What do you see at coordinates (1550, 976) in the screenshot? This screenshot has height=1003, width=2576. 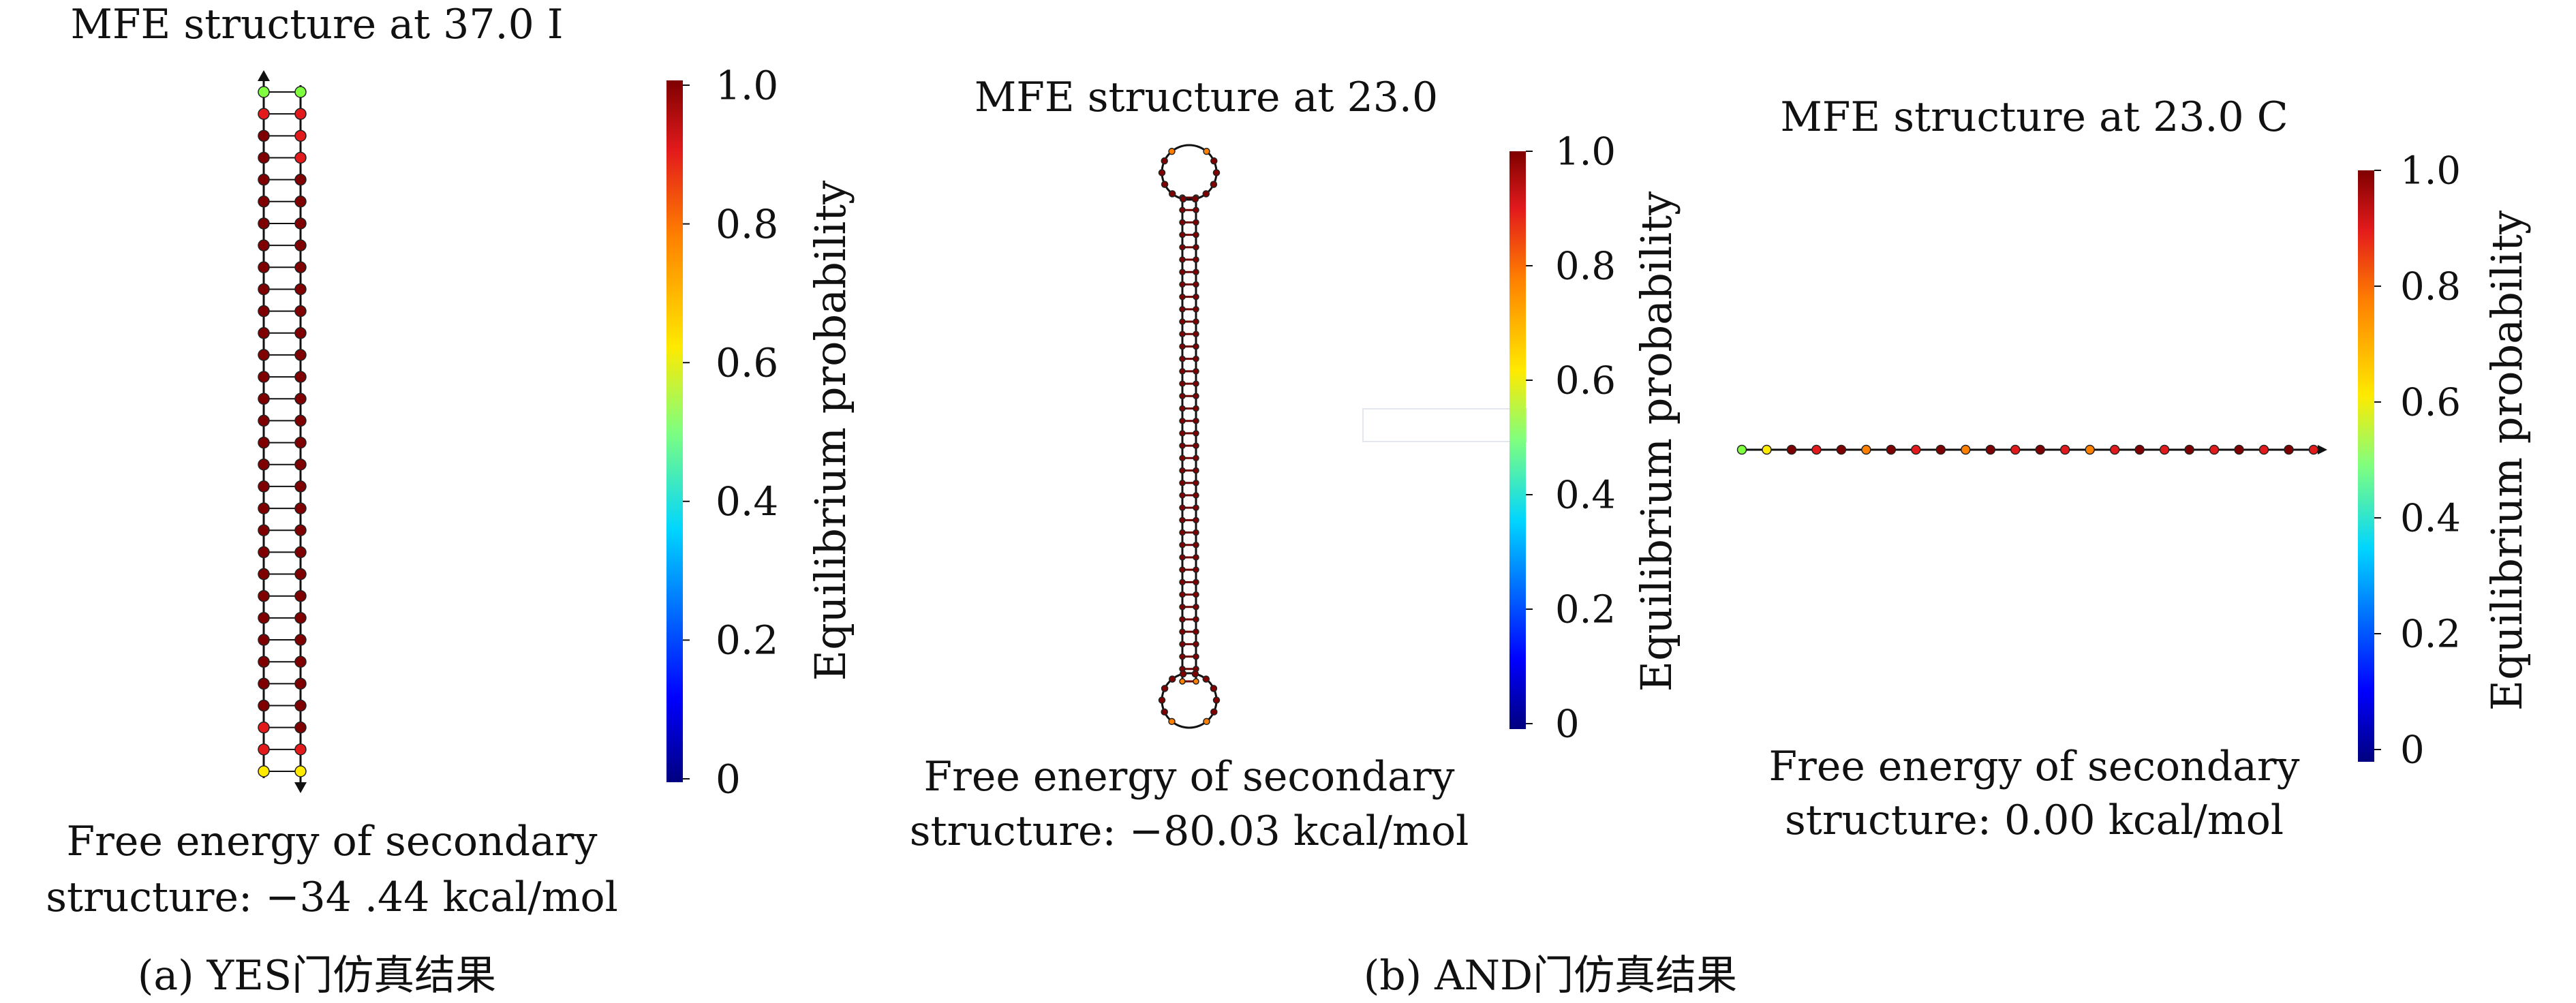 I see `caption-b: (b) AND门仿真结果` at bounding box center [1550, 976].